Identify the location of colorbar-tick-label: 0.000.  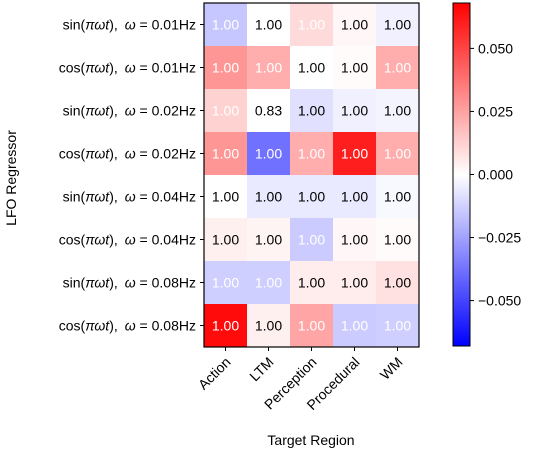
(495, 175).